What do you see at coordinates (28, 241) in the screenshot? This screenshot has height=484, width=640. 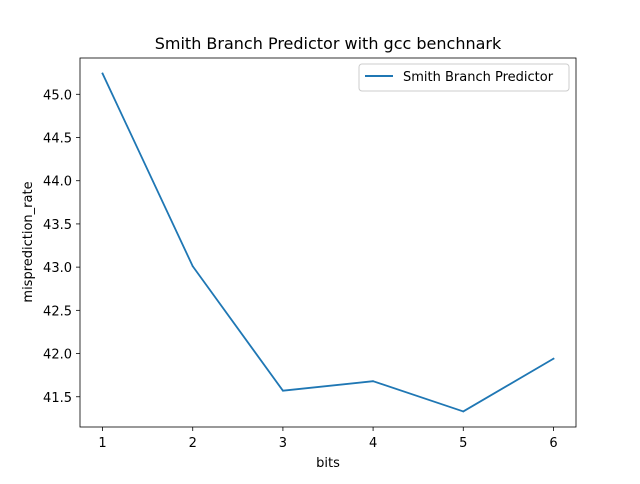 I see `y-axis-label: misprediction_rate` at bounding box center [28, 241].